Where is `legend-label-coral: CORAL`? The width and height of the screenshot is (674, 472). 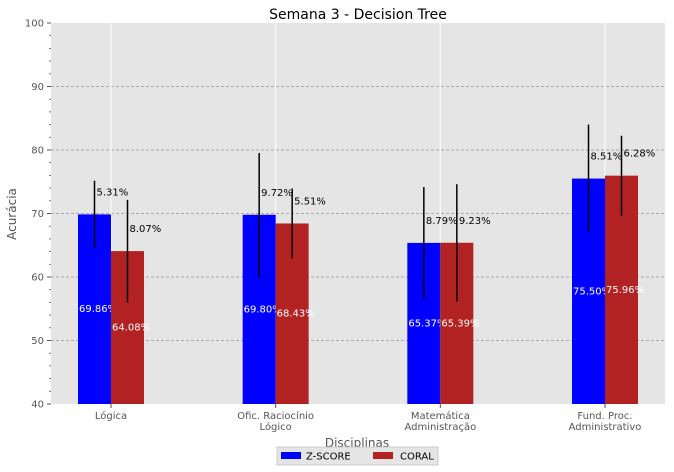 legend-label-coral: CORAL is located at coordinates (417, 457).